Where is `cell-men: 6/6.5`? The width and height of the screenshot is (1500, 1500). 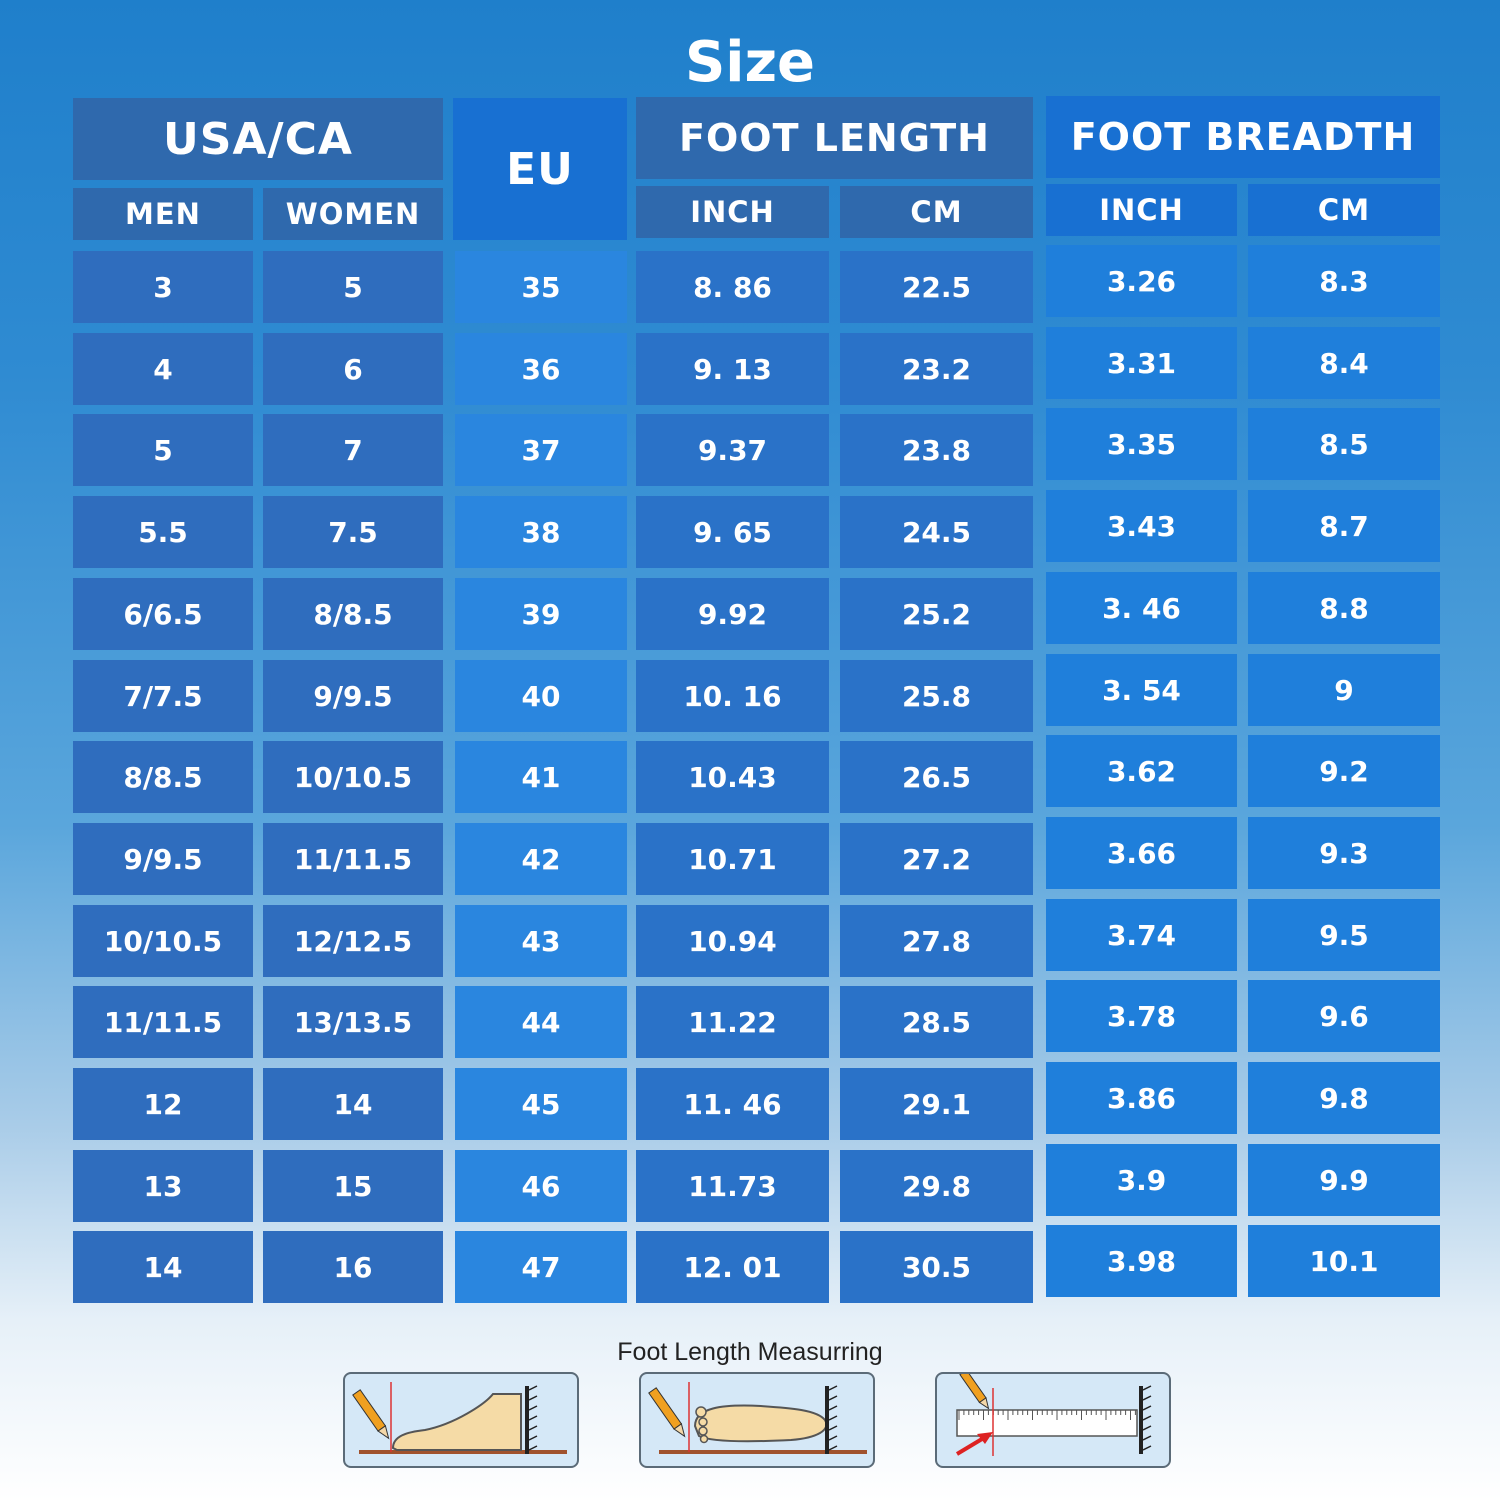 cell-men: 6/6.5 is located at coordinates (163, 614).